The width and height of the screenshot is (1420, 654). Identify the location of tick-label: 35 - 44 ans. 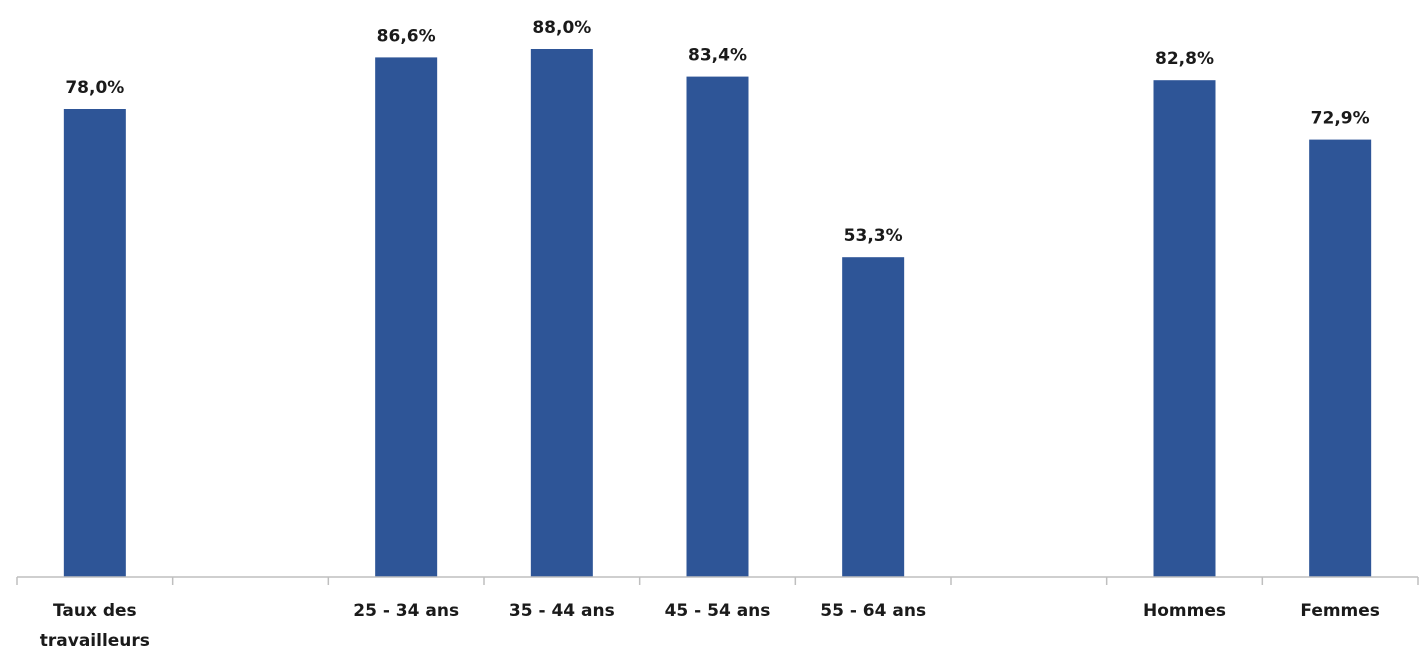
(562, 611).